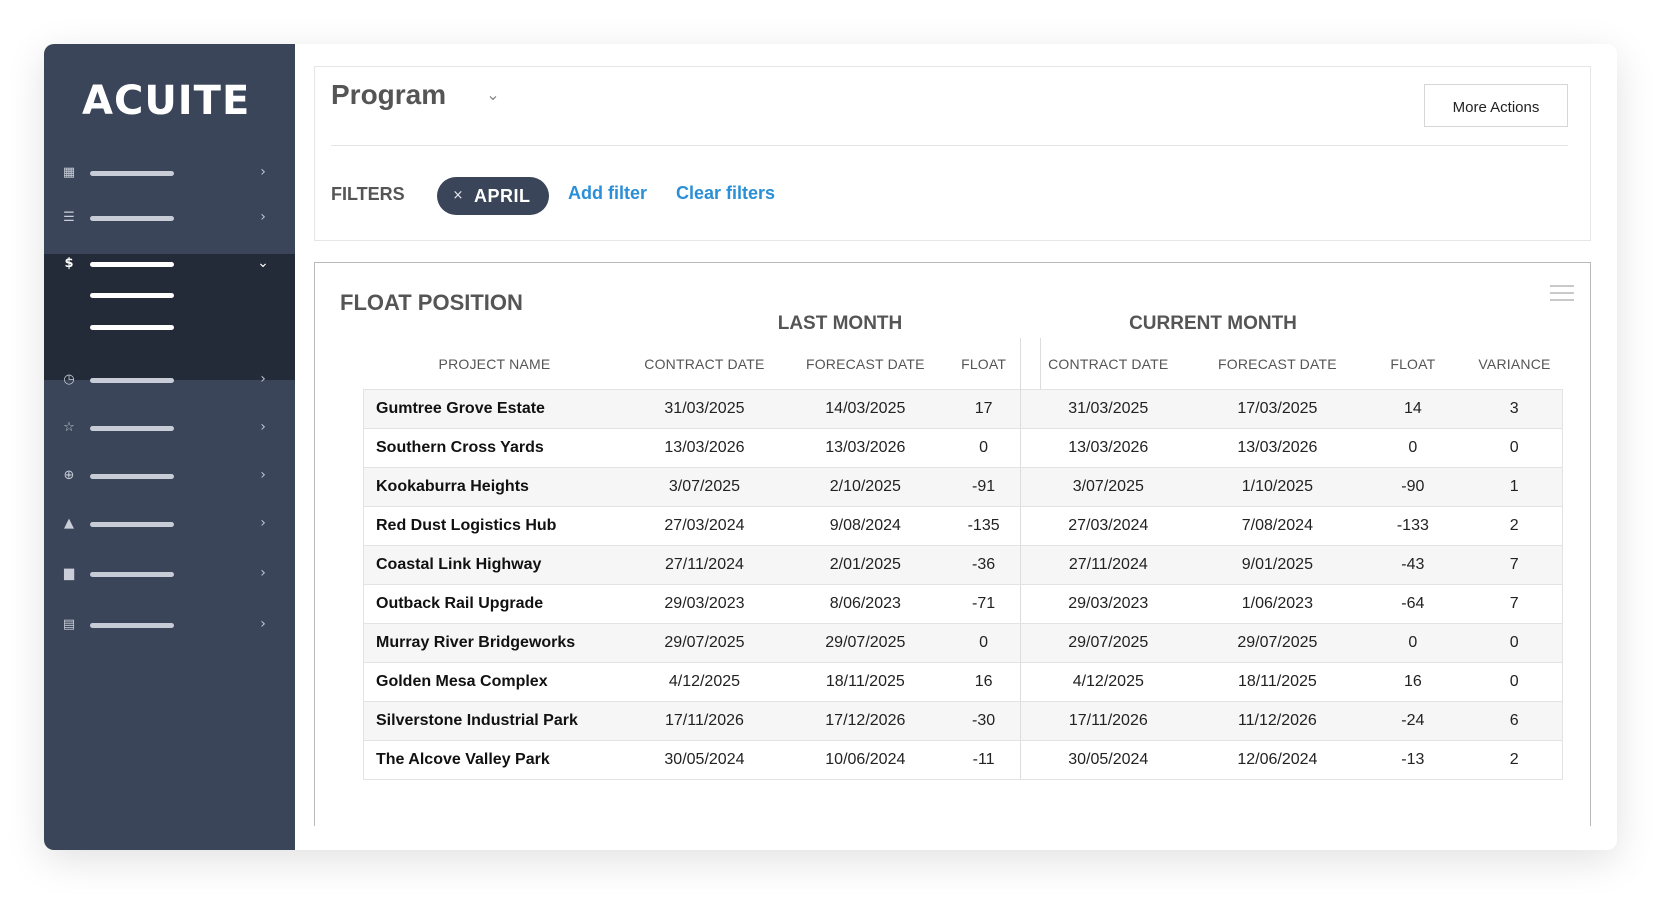 Image resolution: width=1664 pixels, height=911 pixels. I want to click on table-cell: 8/06/2023, so click(865, 604).